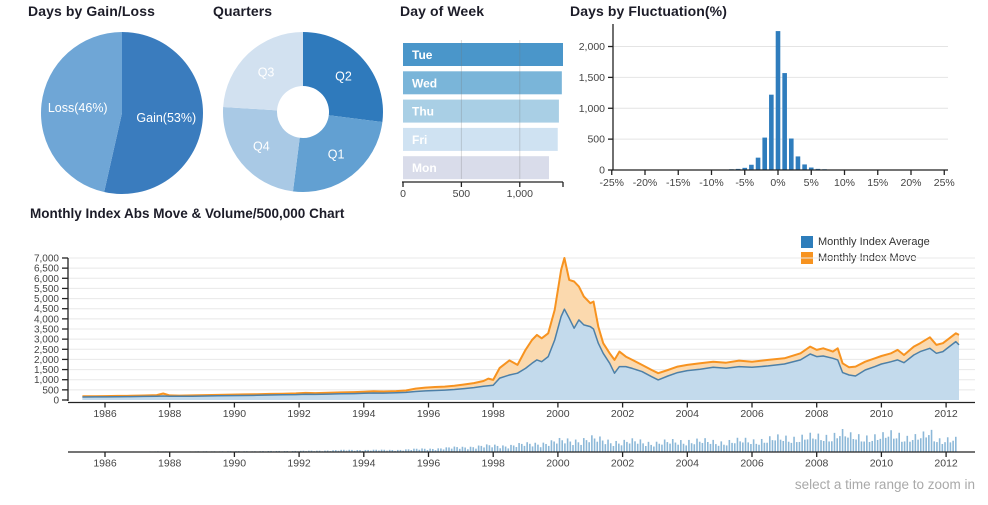 Image resolution: width=988 pixels, height=505 pixels. I want to click on svg-text: -15%, so click(678, 183).